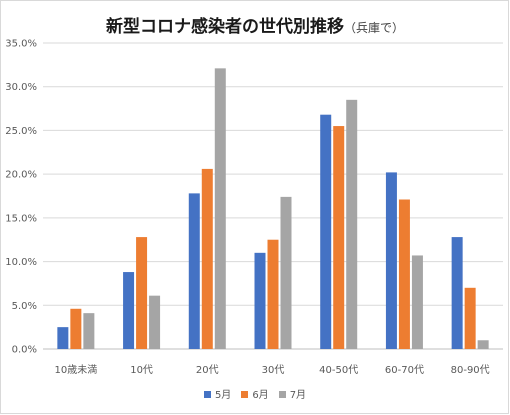  I want to click on x-tick-label: 10代, so click(141, 370).